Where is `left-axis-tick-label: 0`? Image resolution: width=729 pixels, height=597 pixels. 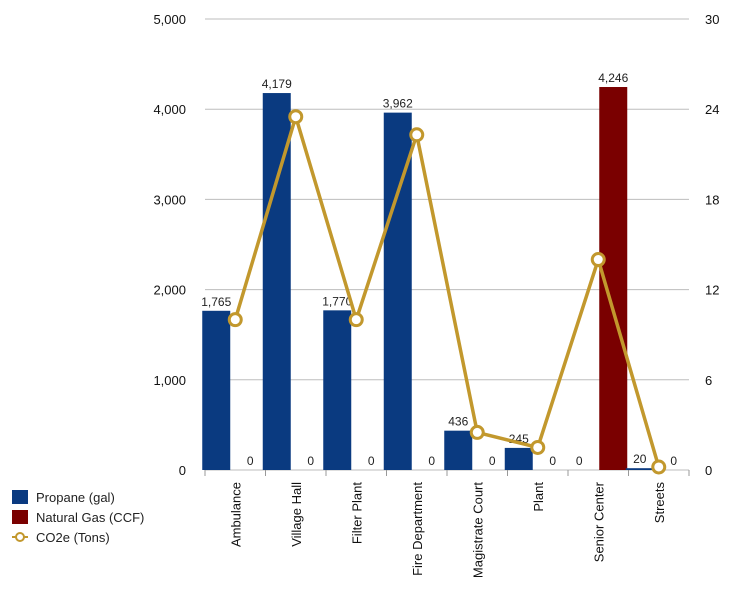 left-axis-tick-label: 0 is located at coordinates (182, 470).